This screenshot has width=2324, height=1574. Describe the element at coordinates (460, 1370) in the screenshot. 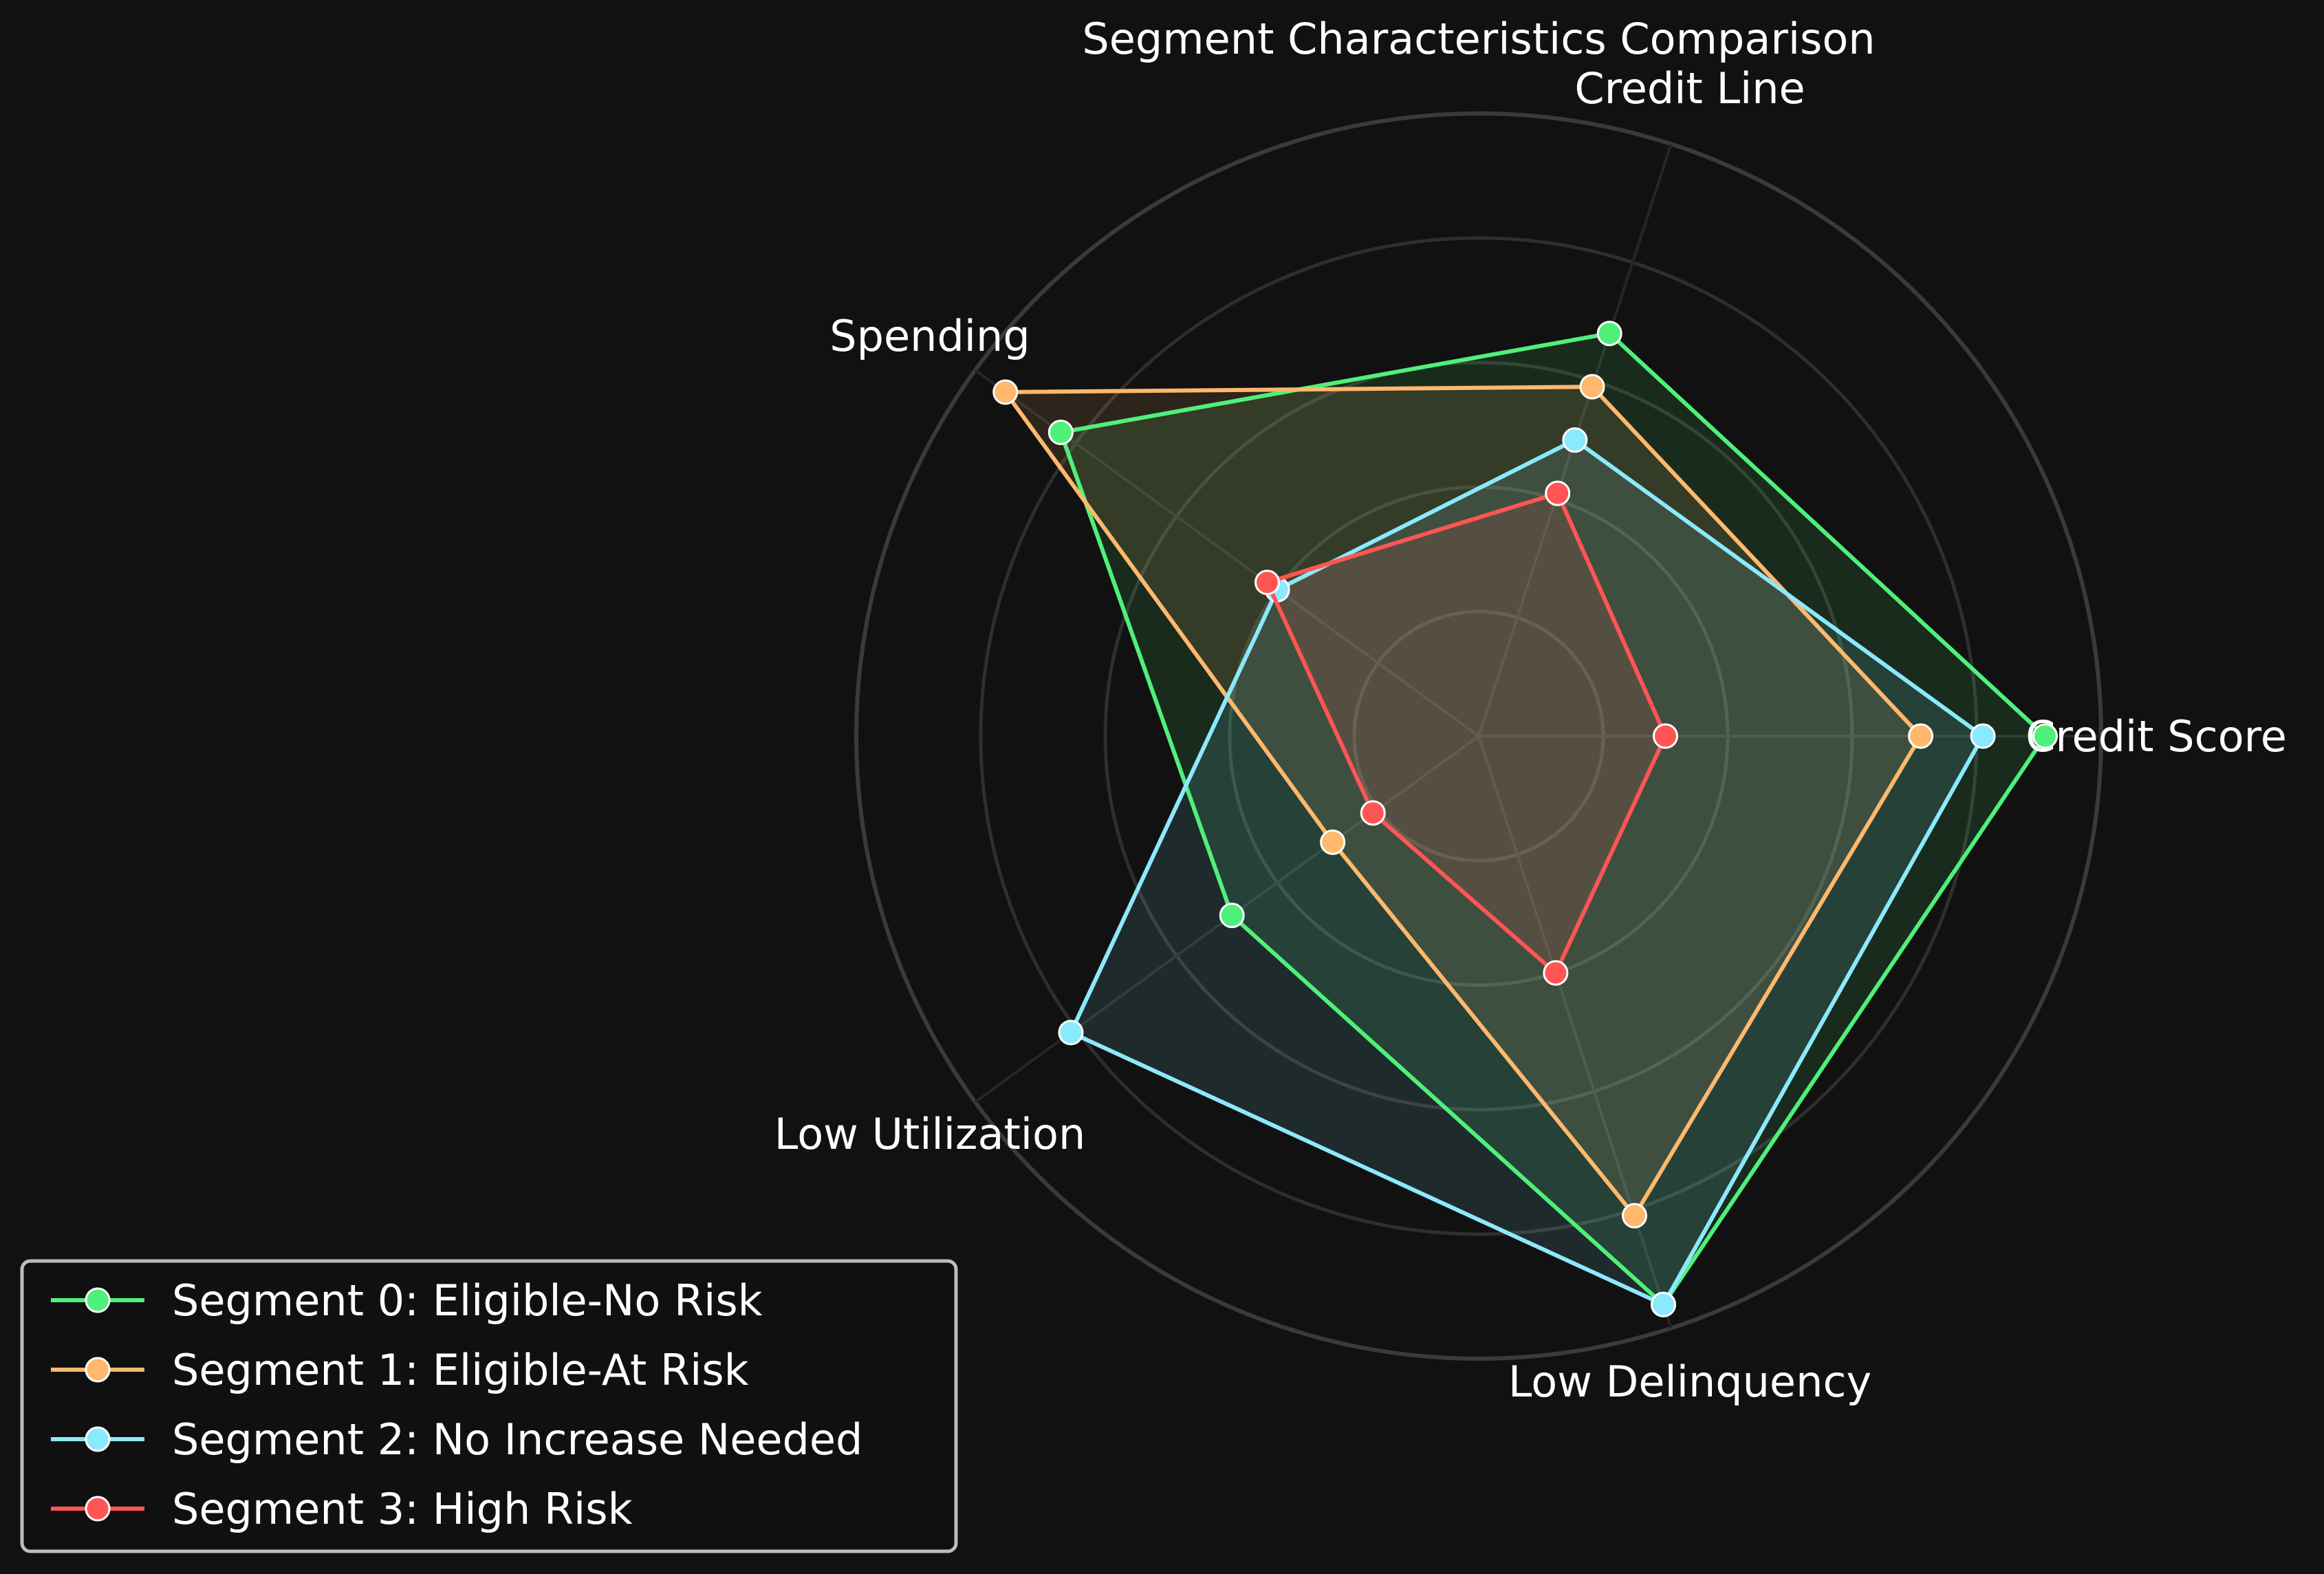

I see `legend-label-1: Segment 1: Eligible-At Risk` at that location.